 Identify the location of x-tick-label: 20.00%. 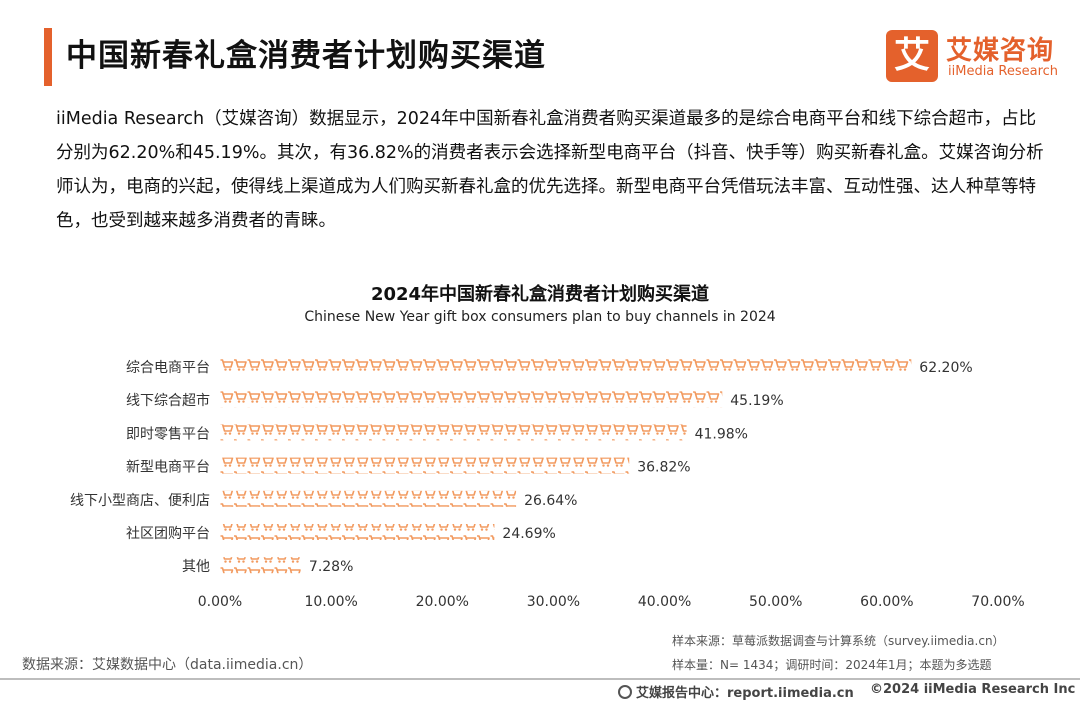
(442, 602).